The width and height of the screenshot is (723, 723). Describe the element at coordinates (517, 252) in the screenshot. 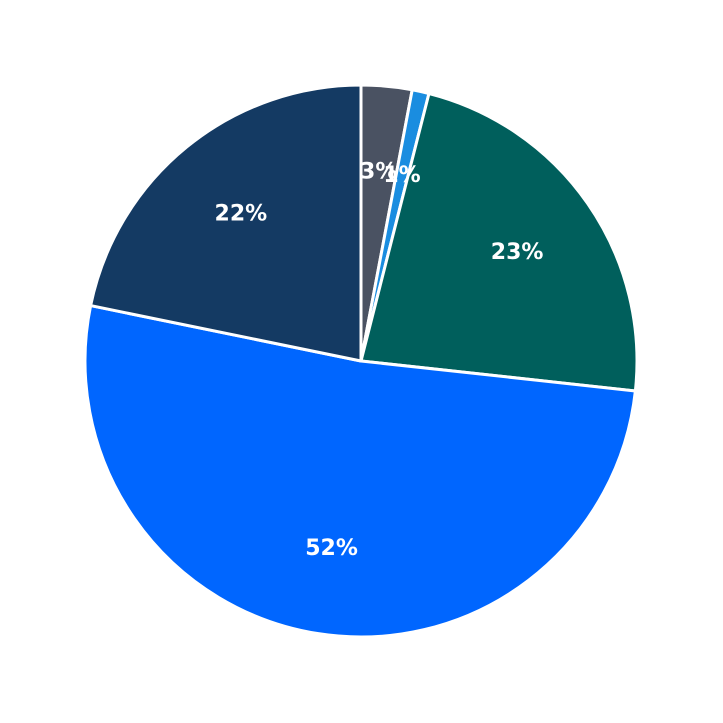

I see `slice-label: 23%` at that location.